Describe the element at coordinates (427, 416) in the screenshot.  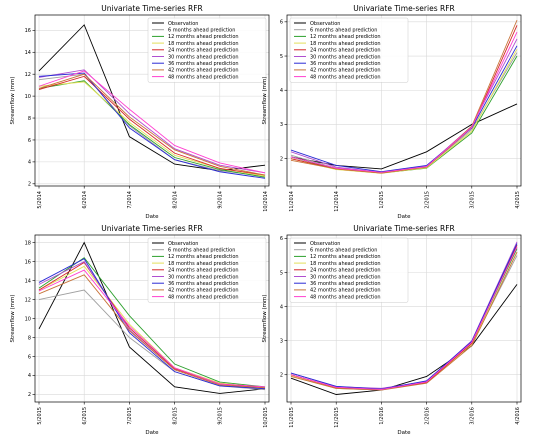
I see `x-tick-label: 2/2016` at that location.